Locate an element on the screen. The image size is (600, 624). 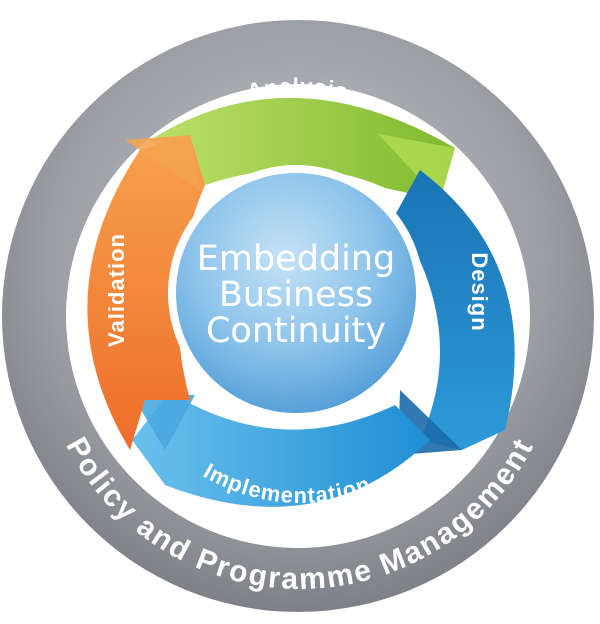
segment-label-design: Design is located at coordinates (479, 291).